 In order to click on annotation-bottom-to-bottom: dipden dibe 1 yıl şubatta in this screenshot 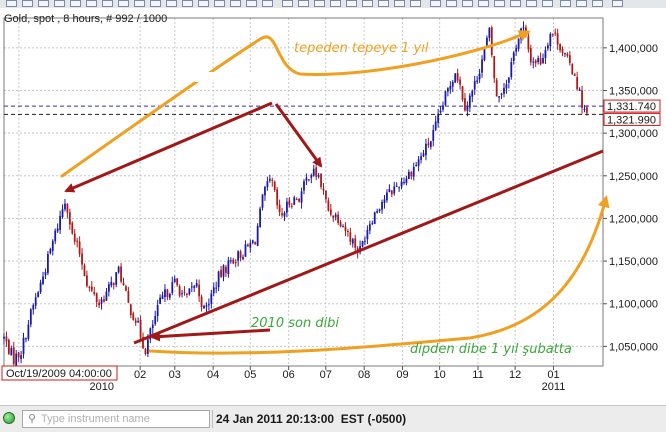, I will do `click(491, 349)`.